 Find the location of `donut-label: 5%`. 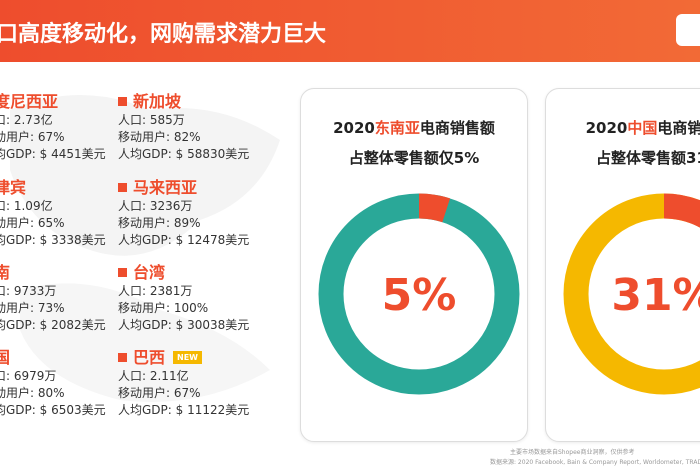

donut-label: 5% is located at coordinates (419, 295).